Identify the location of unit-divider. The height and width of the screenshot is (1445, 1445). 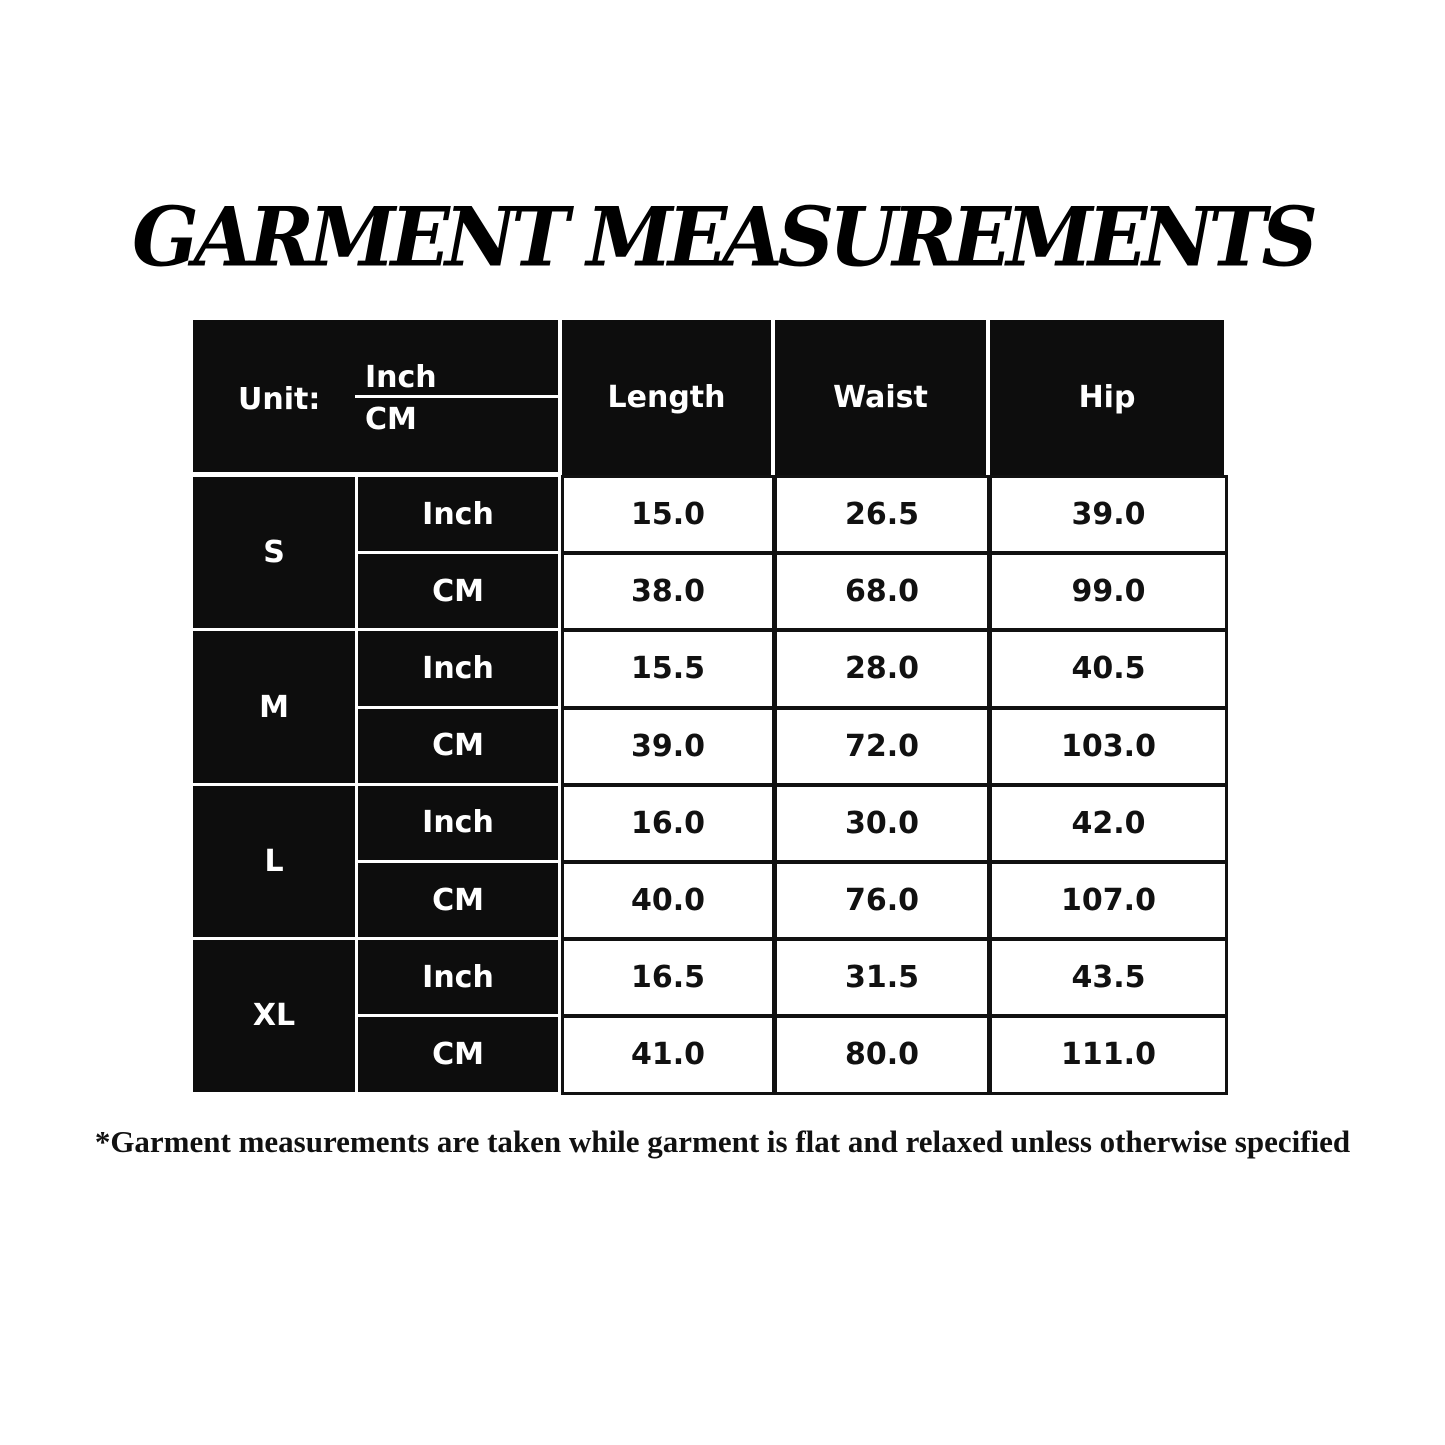
(456, 396).